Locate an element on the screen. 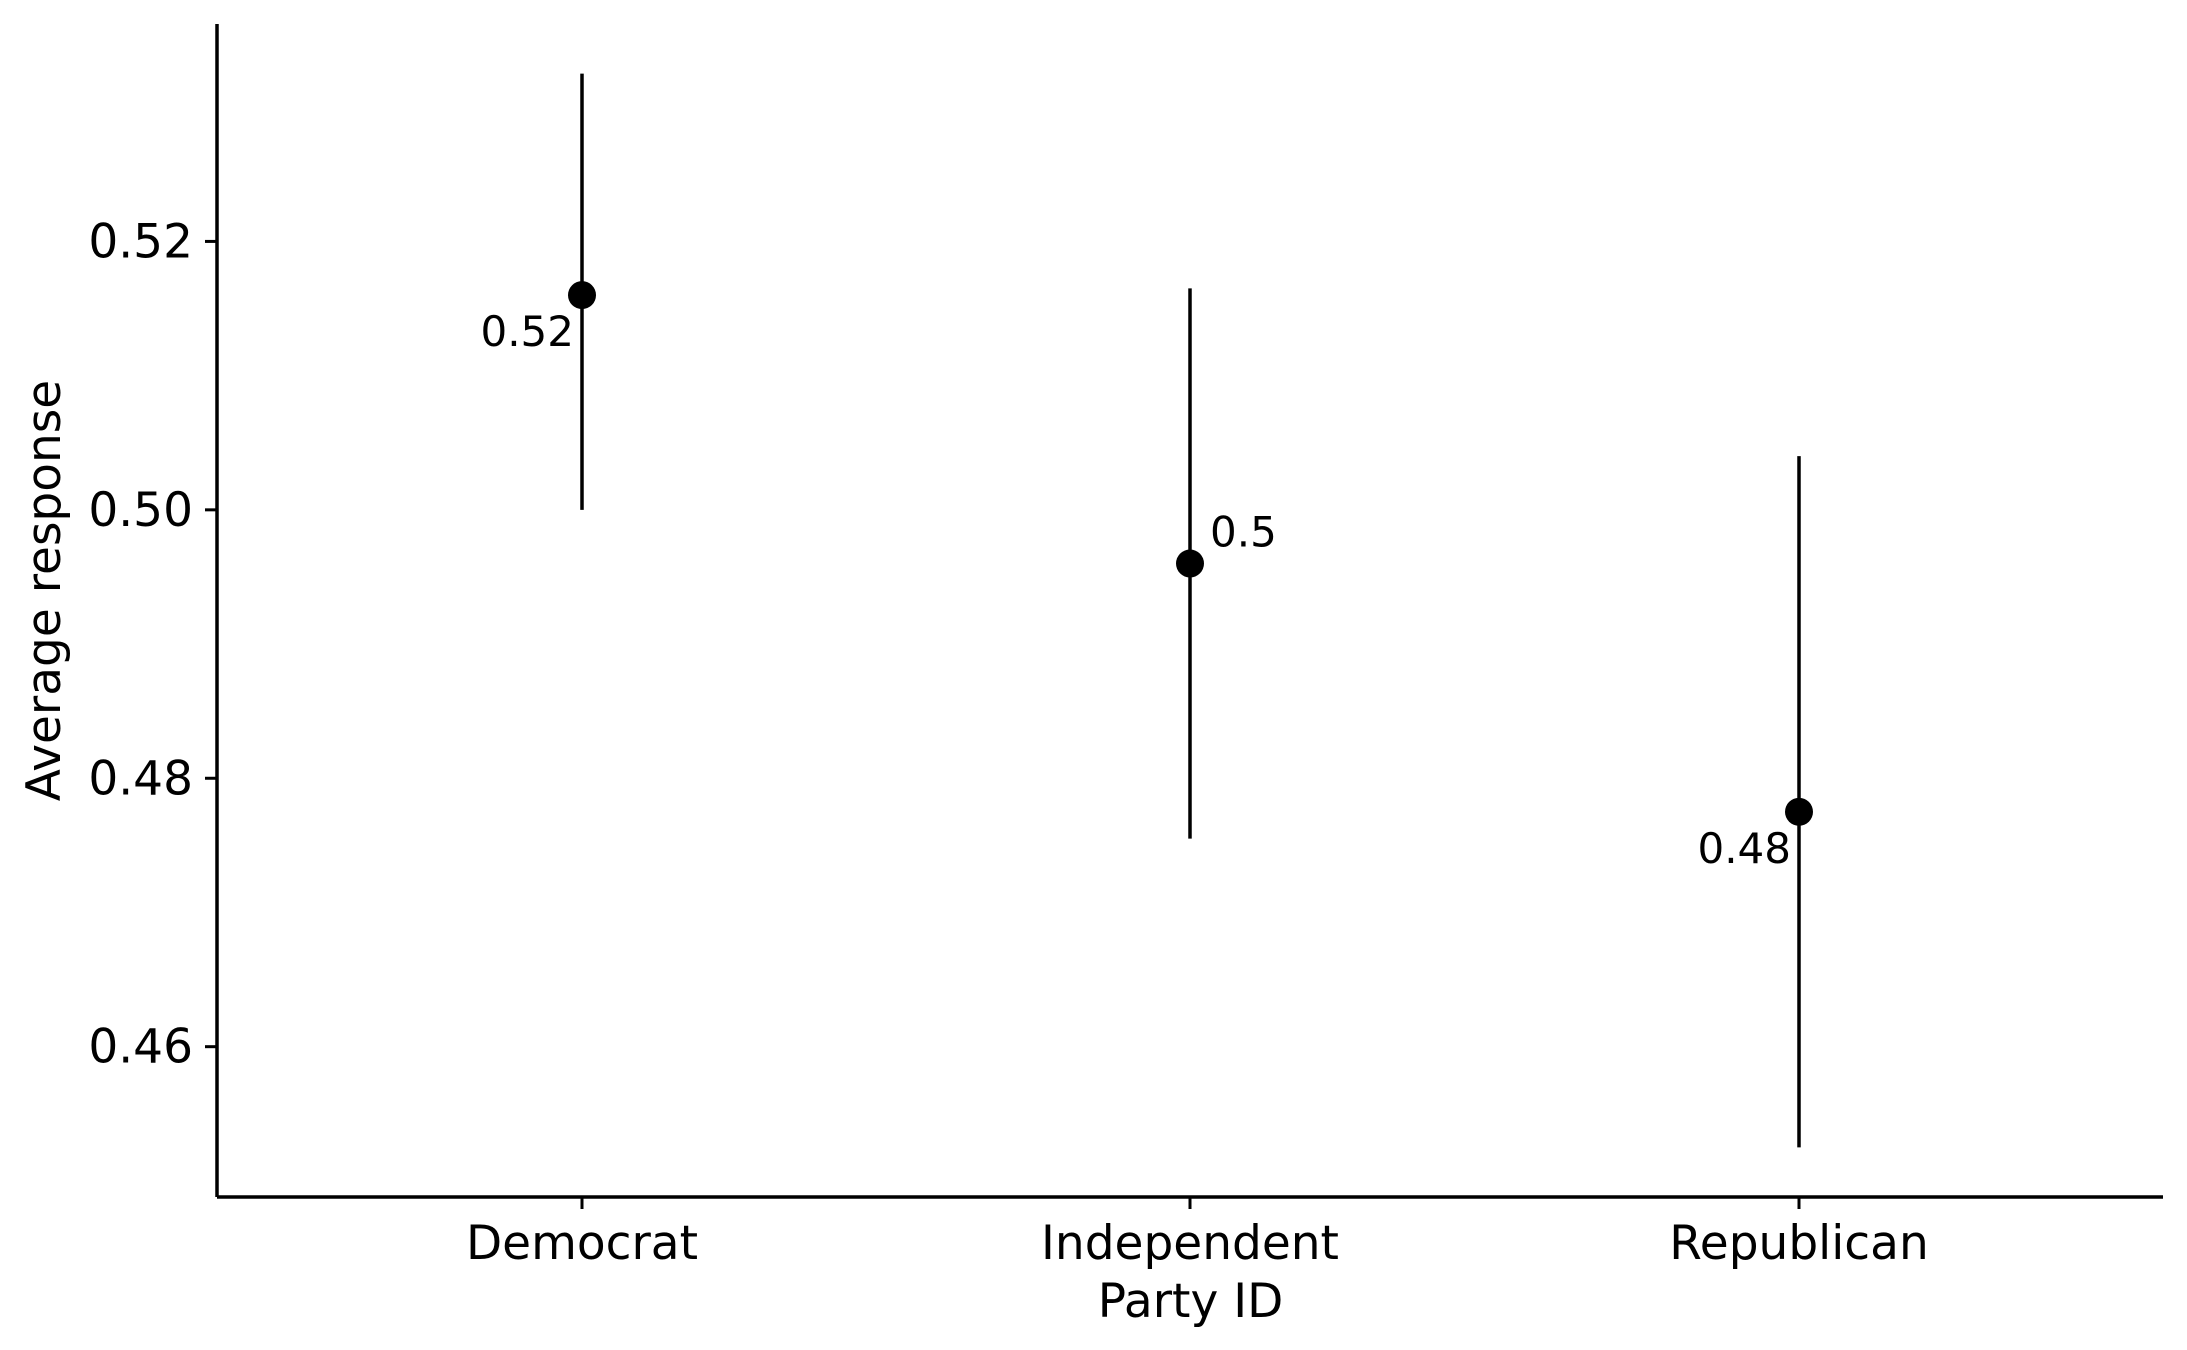 This screenshot has width=2187, height=1350. y-axis-ticks: 0.46 0.48 0.50 0.52 is located at coordinates (152, 644).